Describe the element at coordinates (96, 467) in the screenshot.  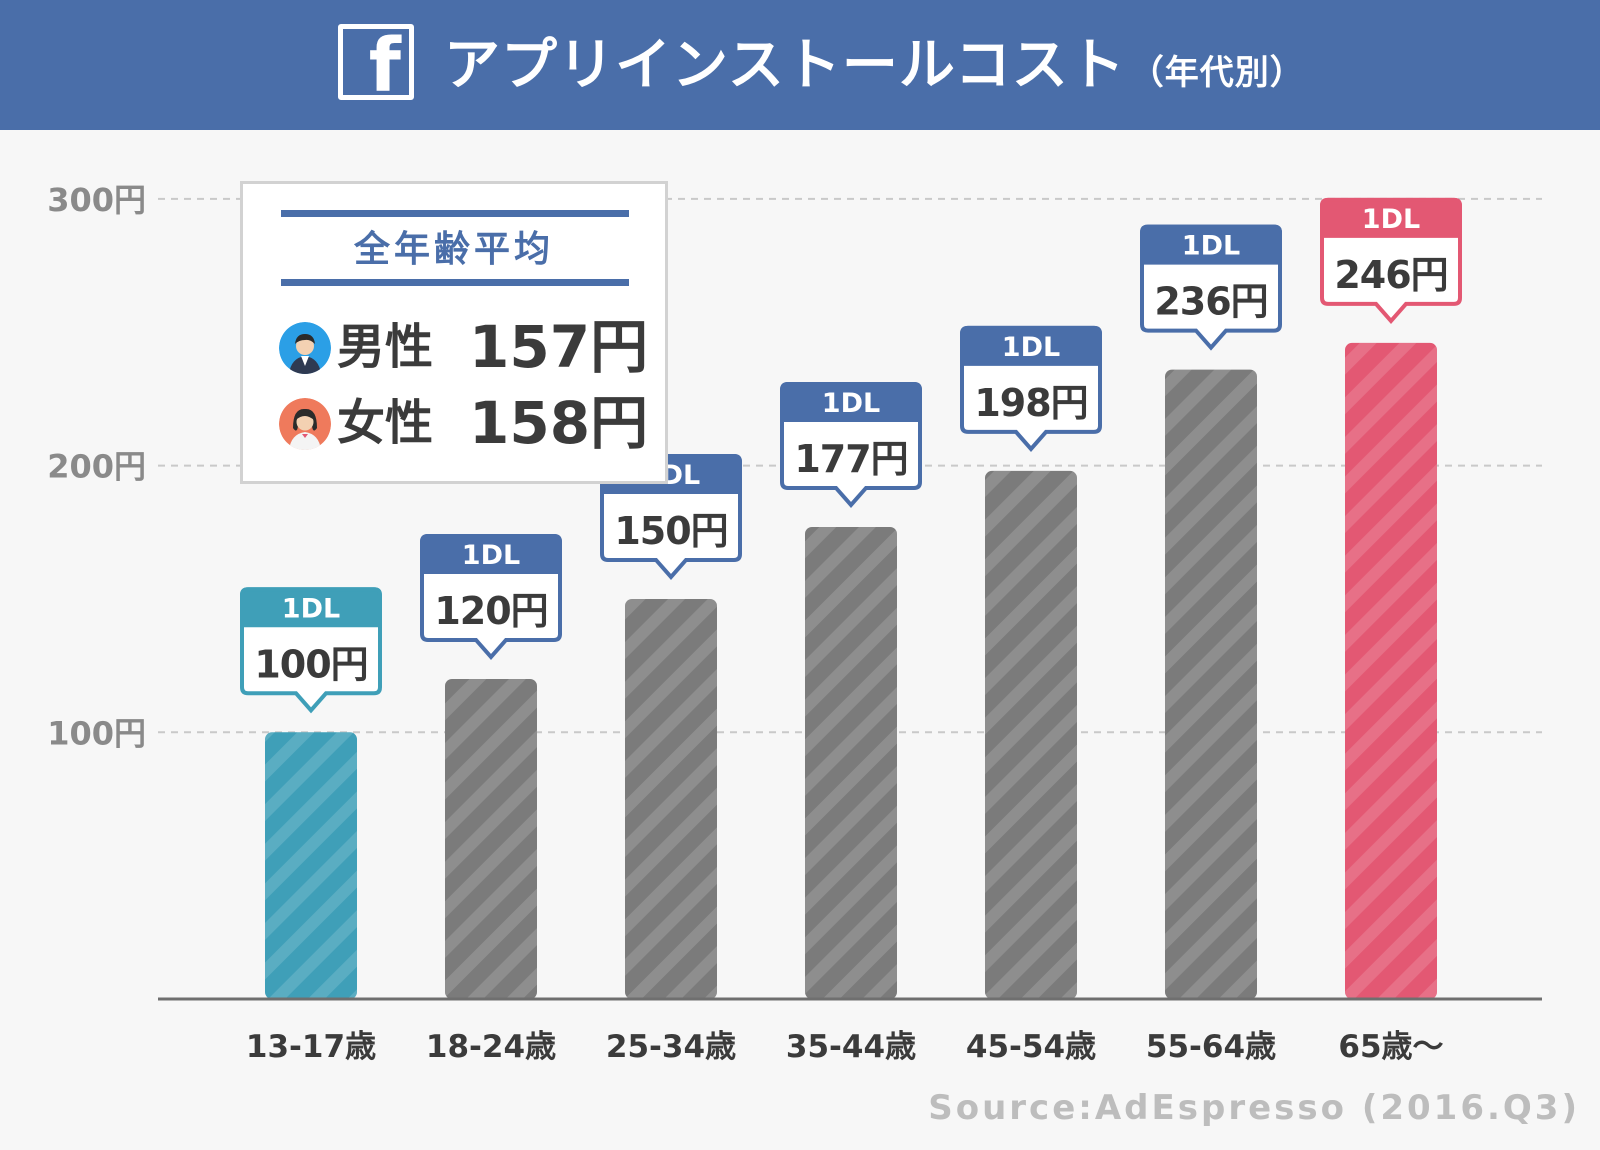
I see `y-tick-label: 200円` at that location.